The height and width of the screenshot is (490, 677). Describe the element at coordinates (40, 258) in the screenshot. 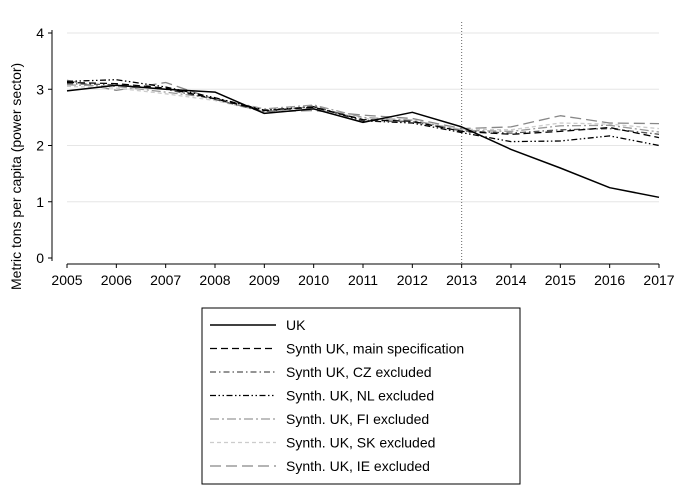

I see `y-tick-label: 0` at that location.